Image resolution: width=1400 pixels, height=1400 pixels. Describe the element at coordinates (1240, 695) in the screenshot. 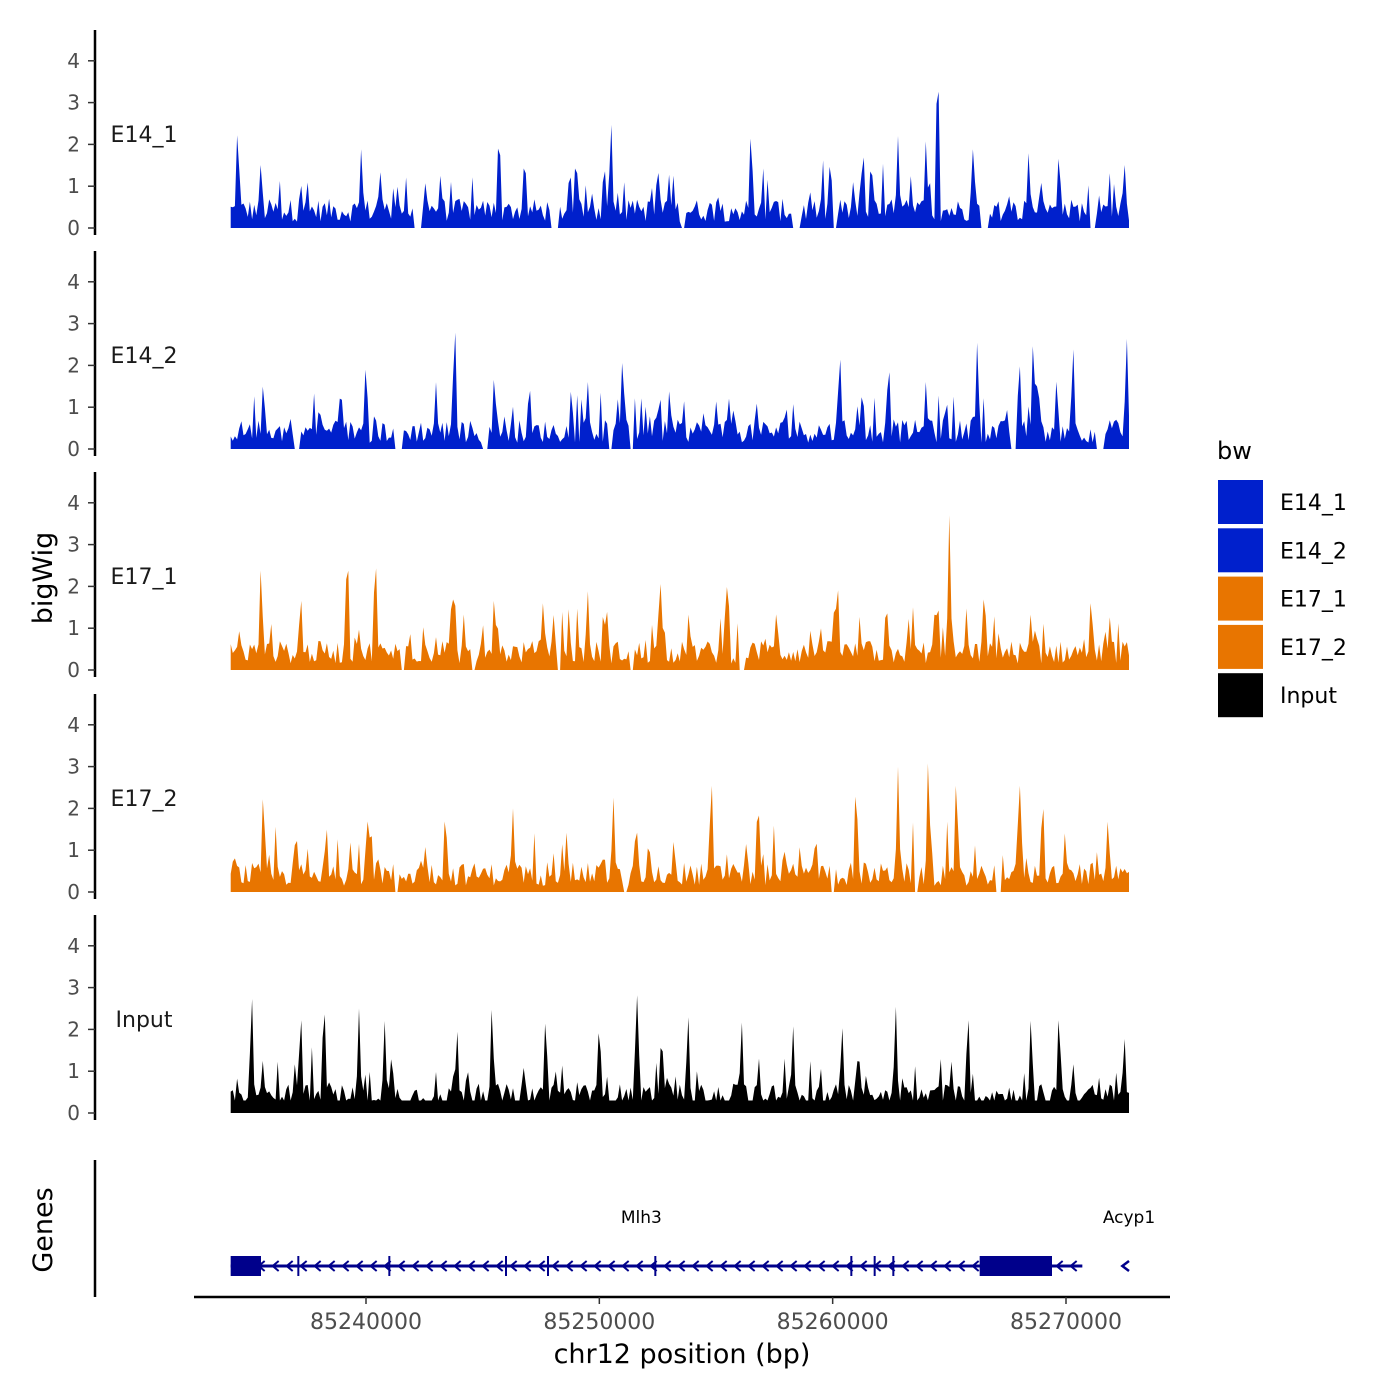

I see `legend-key-Input` at that location.